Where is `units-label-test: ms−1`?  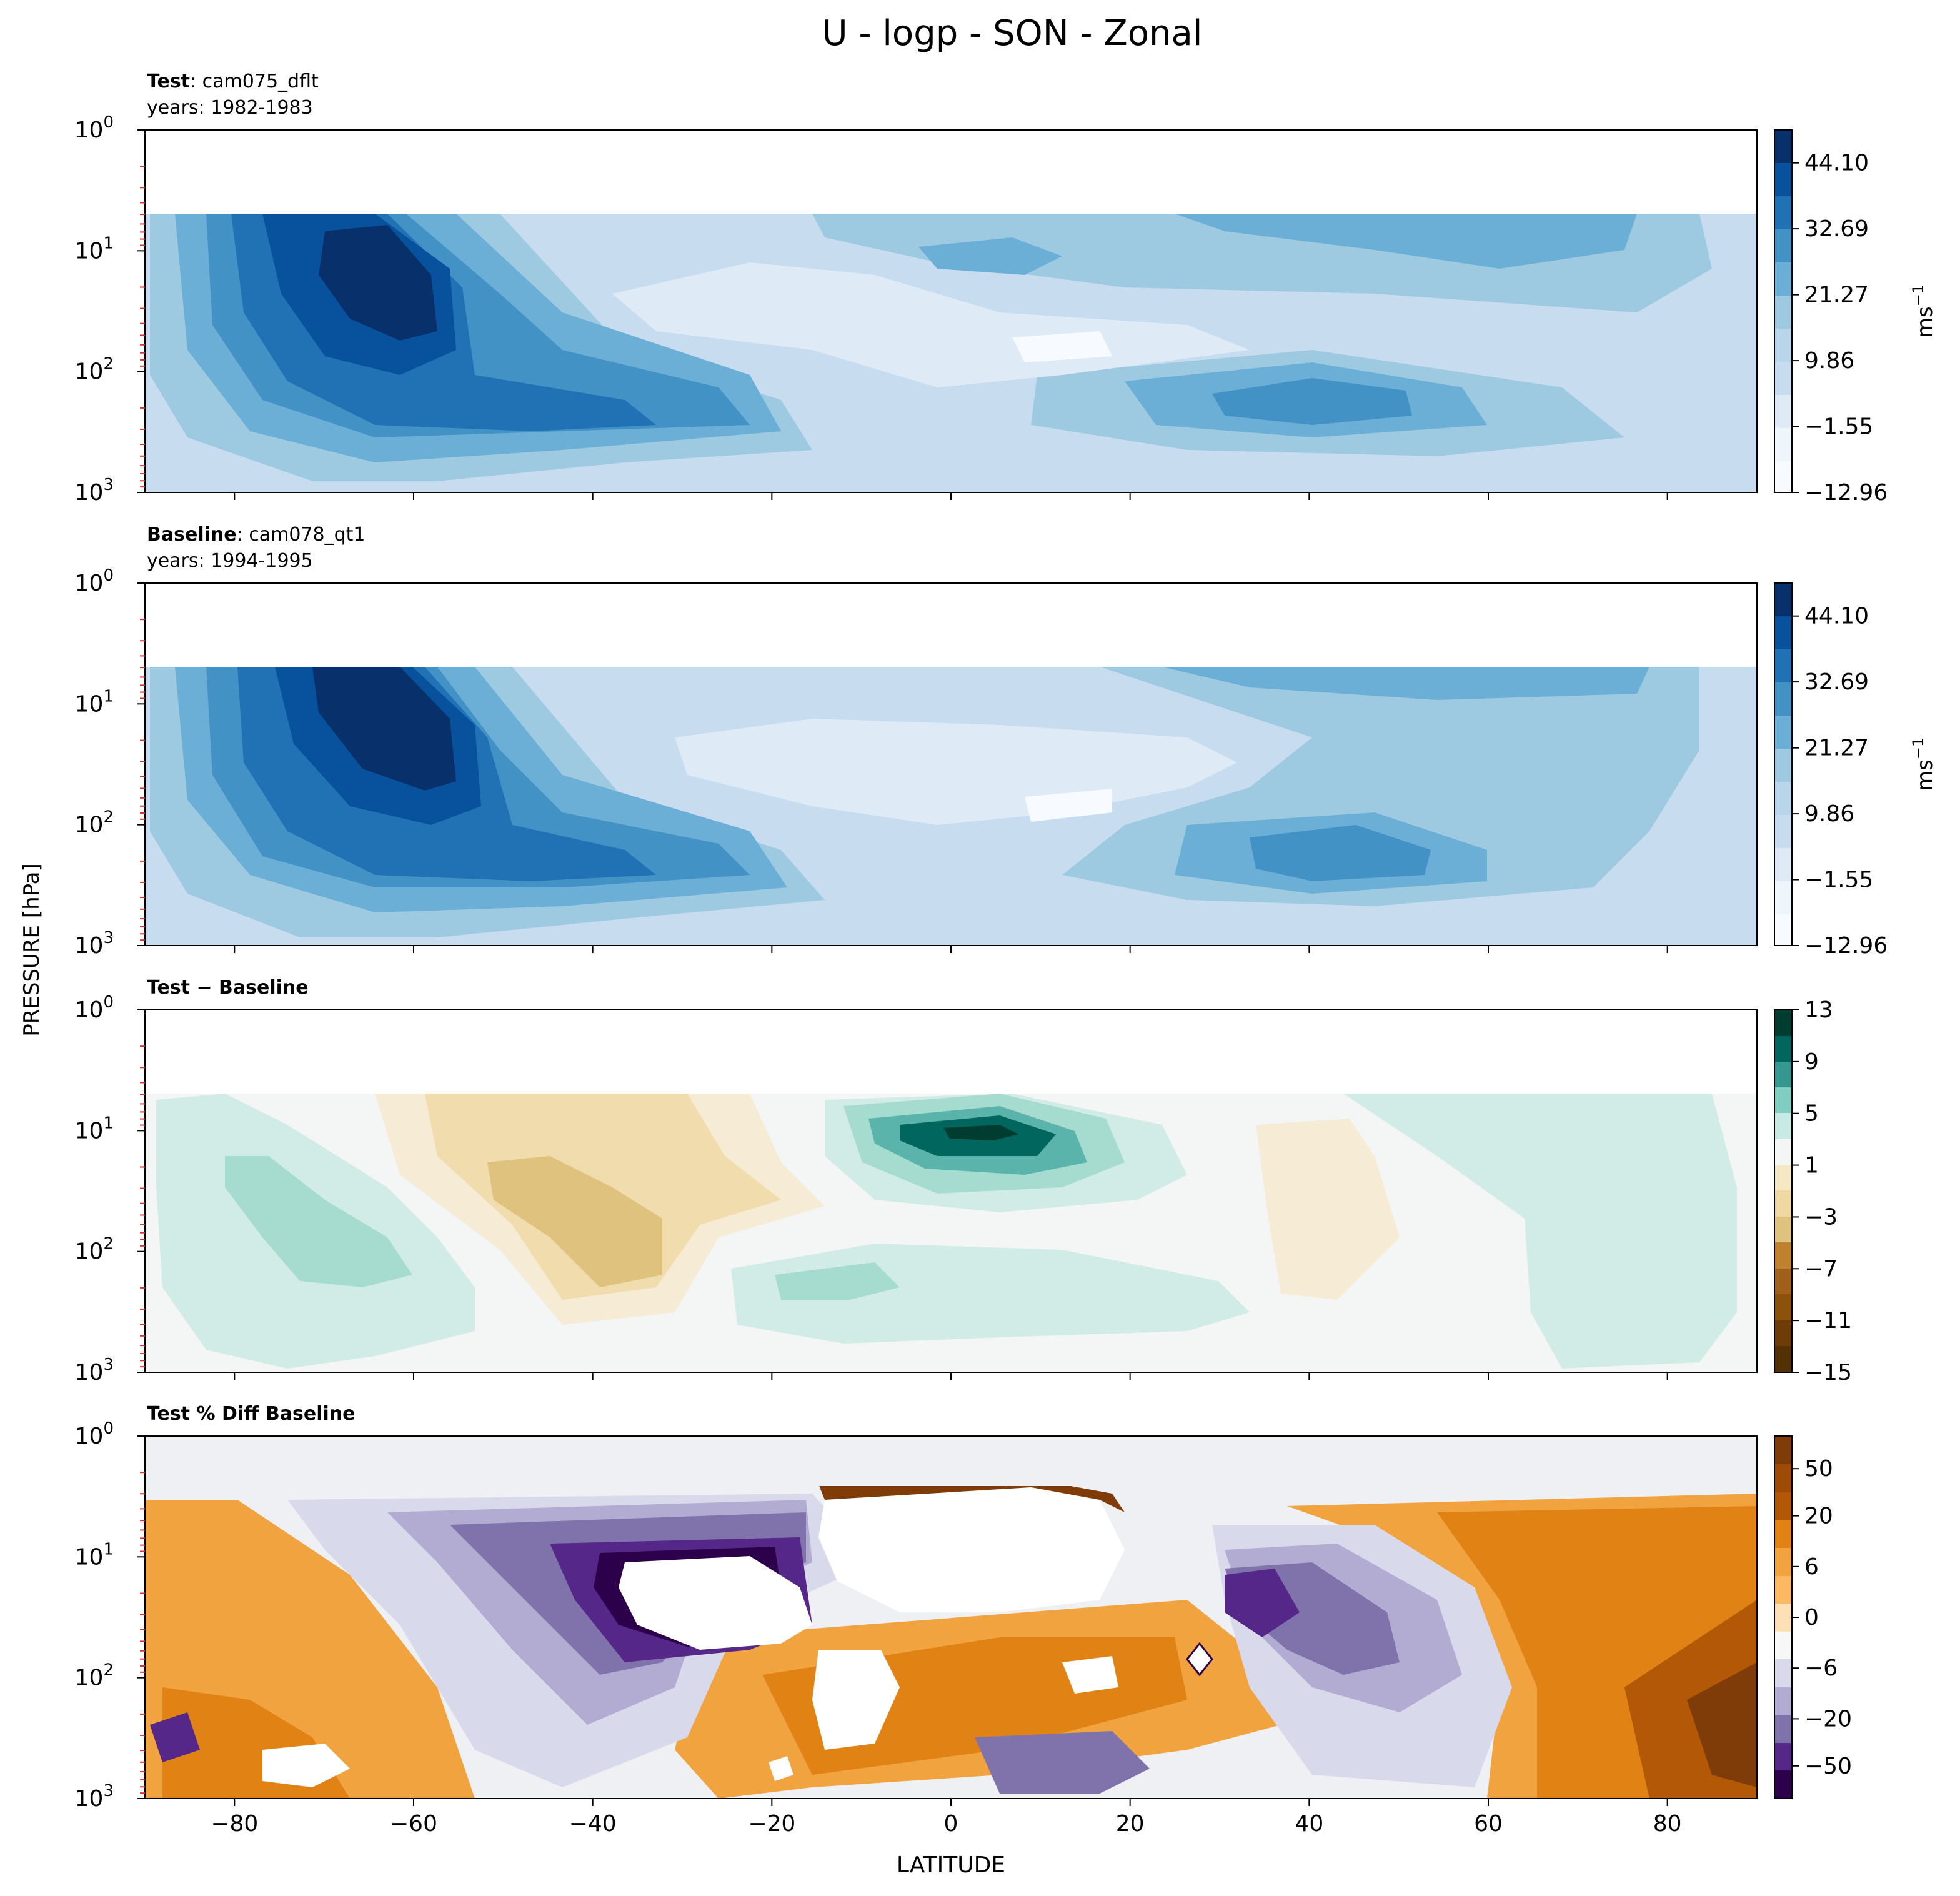 units-label-test: ms−1 is located at coordinates (1923, 311).